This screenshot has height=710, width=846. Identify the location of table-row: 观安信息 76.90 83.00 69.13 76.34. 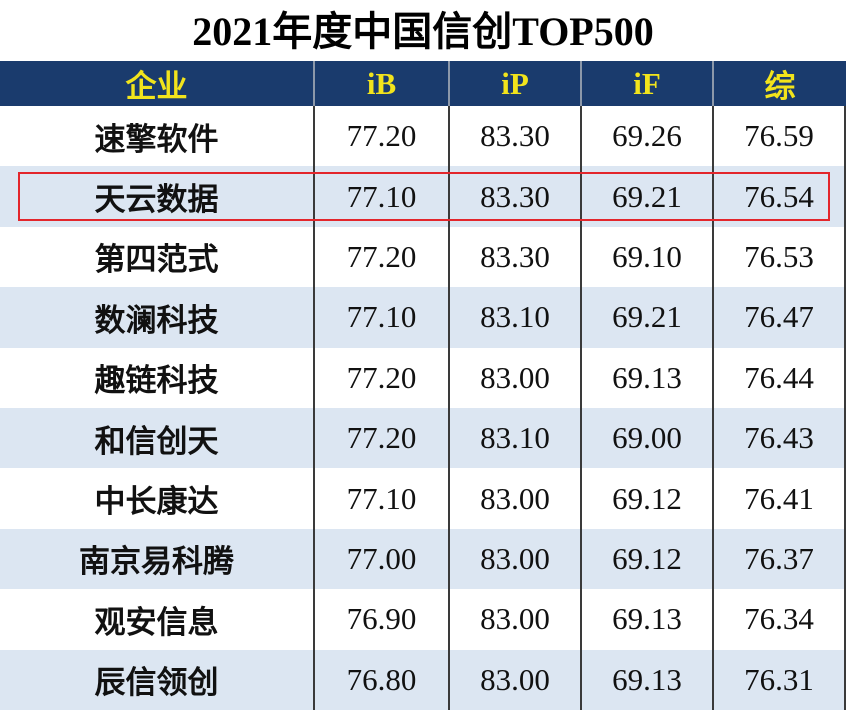
(423, 619).